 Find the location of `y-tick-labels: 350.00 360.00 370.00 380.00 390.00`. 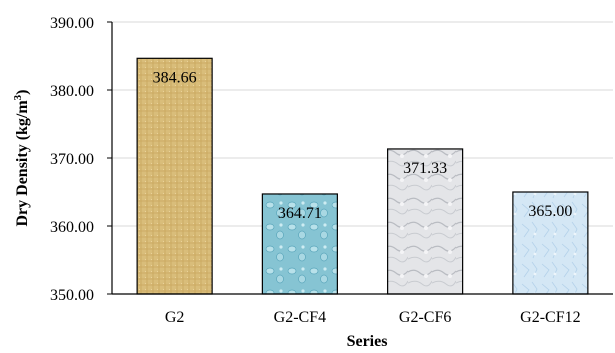

y-tick-labels: 350.00 360.00 370.00 380.00 390.00 is located at coordinates (72, 159).